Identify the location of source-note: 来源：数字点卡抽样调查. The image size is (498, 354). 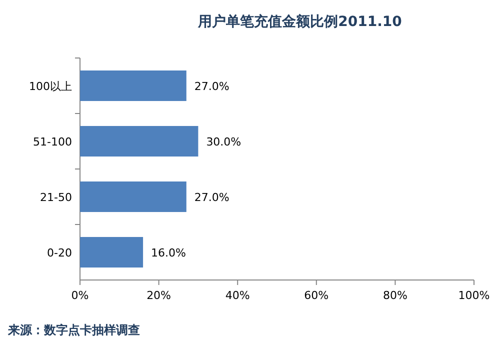
(73, 330).